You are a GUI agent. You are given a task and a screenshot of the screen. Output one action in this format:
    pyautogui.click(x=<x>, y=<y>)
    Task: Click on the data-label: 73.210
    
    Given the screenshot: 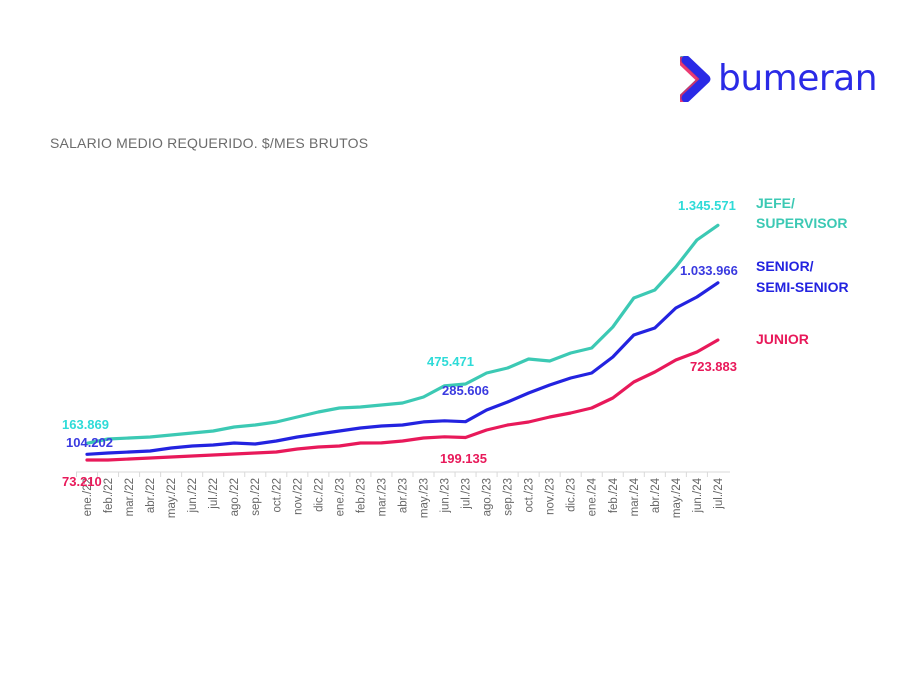 What is the action you would take?
    pyautogui.click(x=82, y=481)
    